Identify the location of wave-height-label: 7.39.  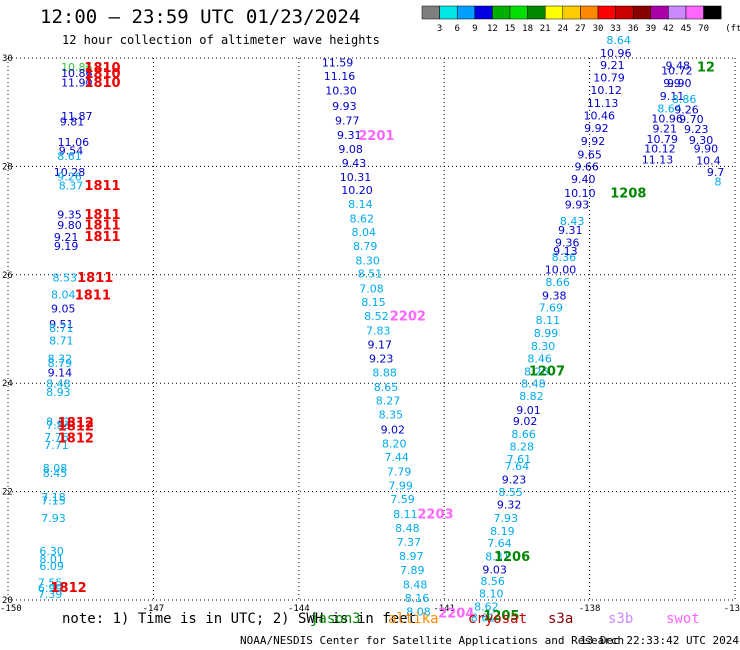
(50, 594).